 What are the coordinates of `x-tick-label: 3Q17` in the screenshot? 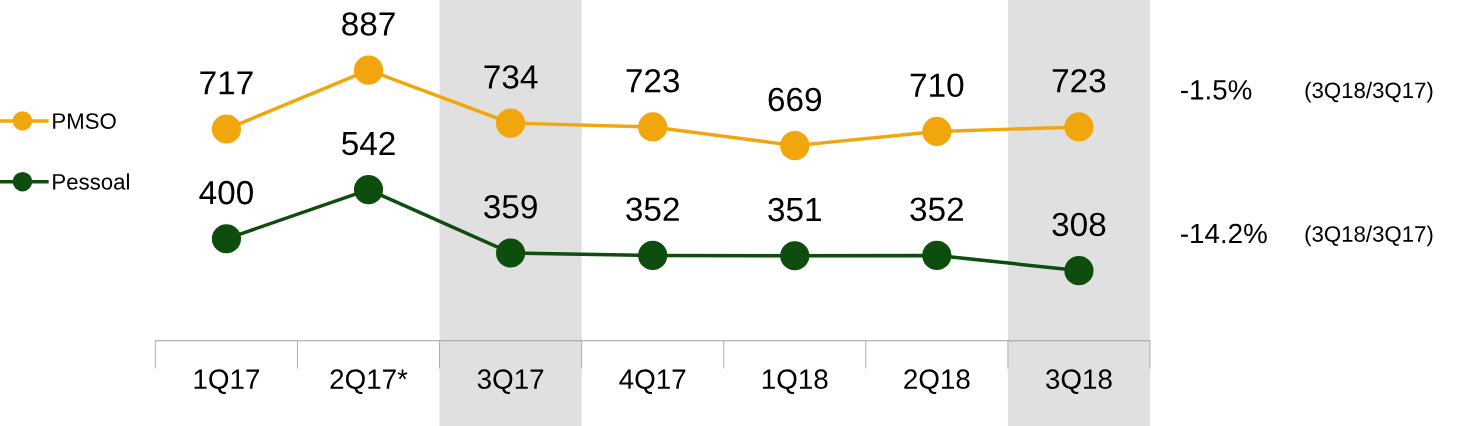 It's located at (510, 381).